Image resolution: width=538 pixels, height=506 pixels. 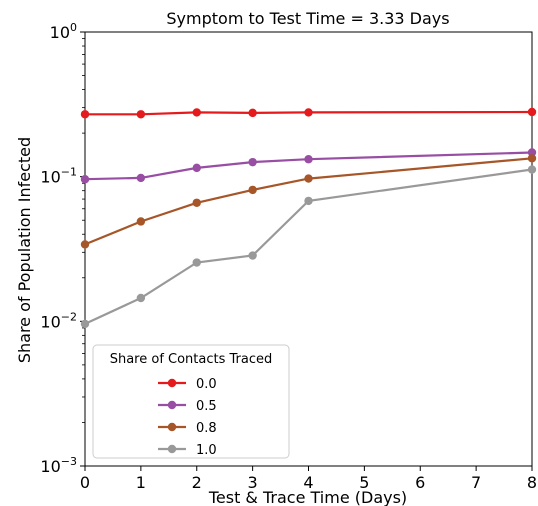 I want to click on legend-title: Share of Contacts Traced, so click(x=191, y=359).